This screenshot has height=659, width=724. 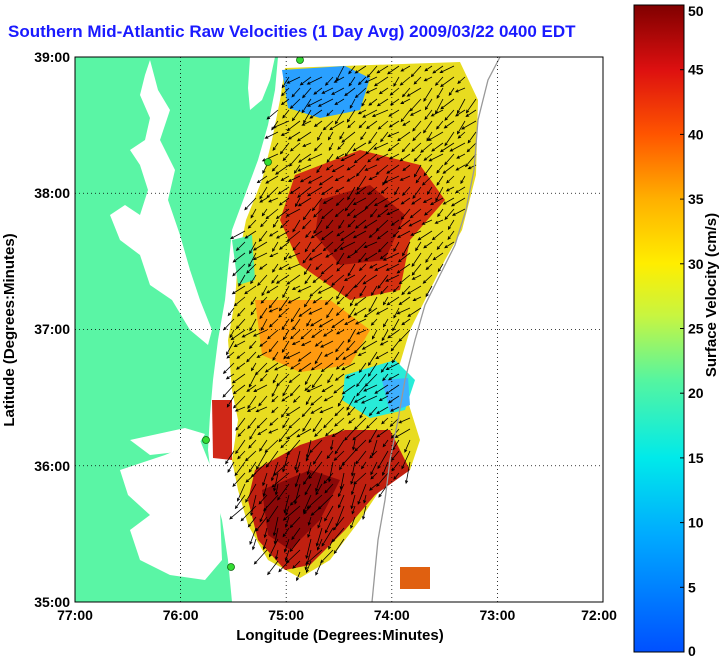 I want to click on velocity-patch-isolated, so click(x=415, y=578).